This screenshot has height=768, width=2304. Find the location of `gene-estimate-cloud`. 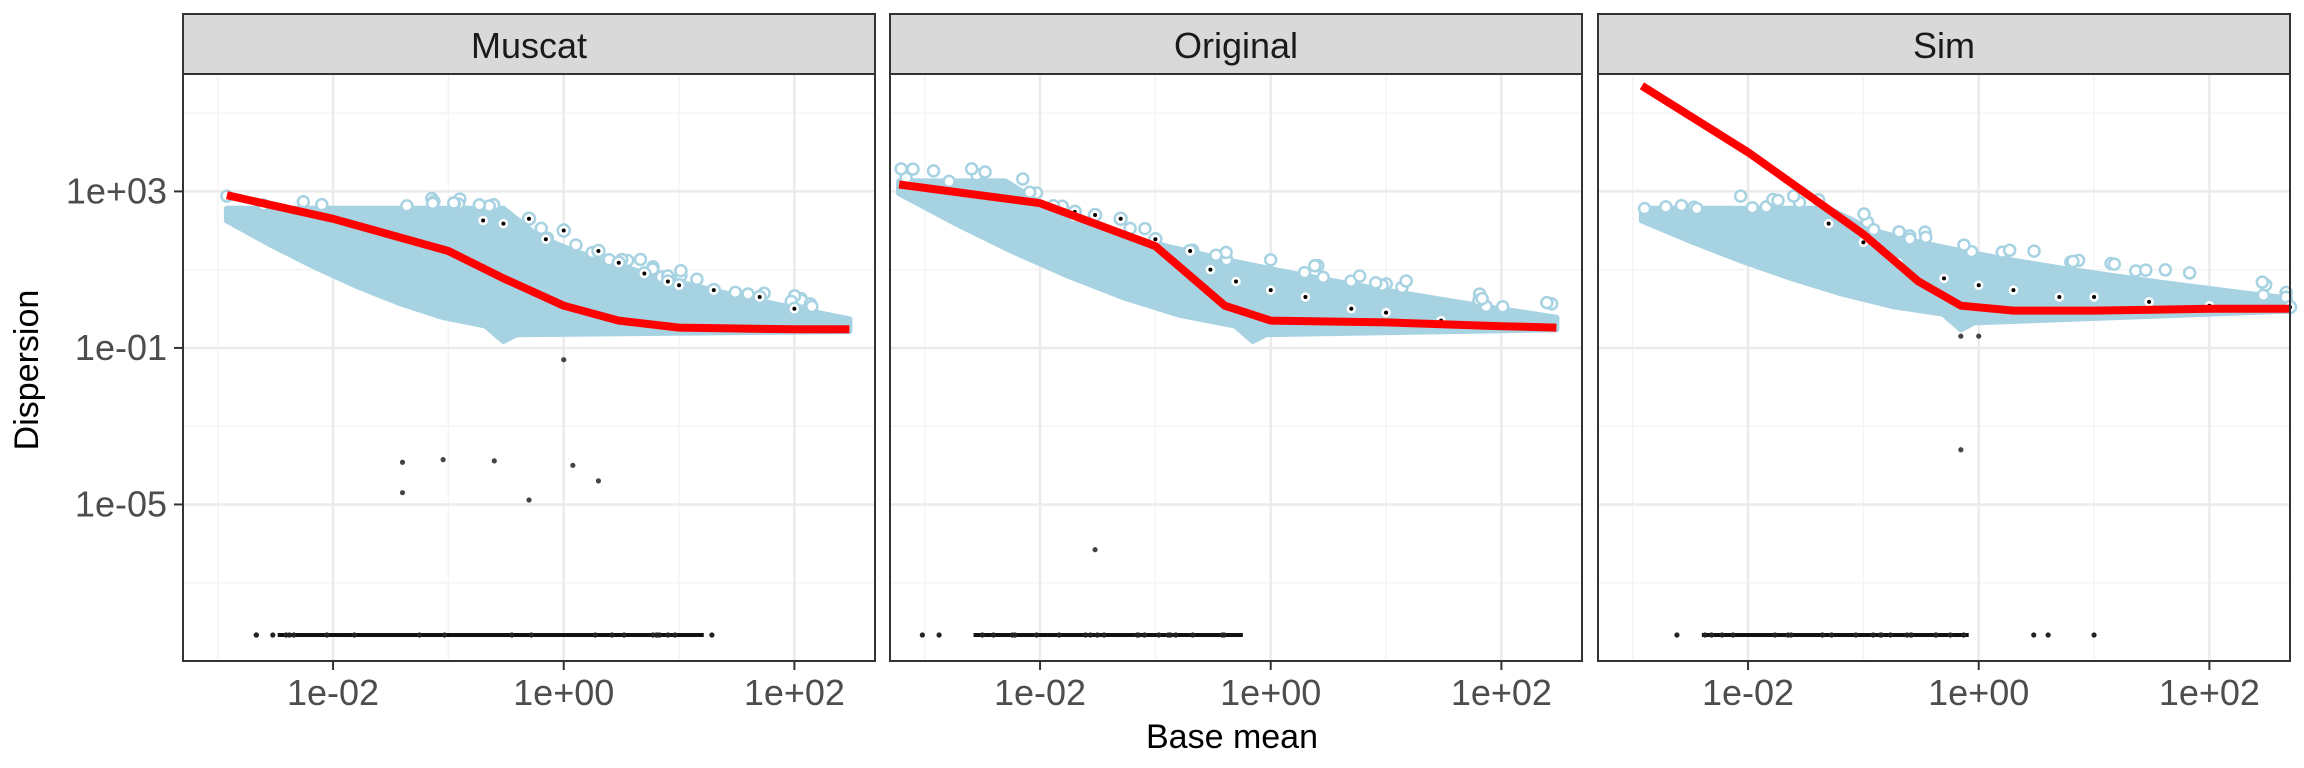

gene-estimate-cloud is located at coordinates (538, 274).